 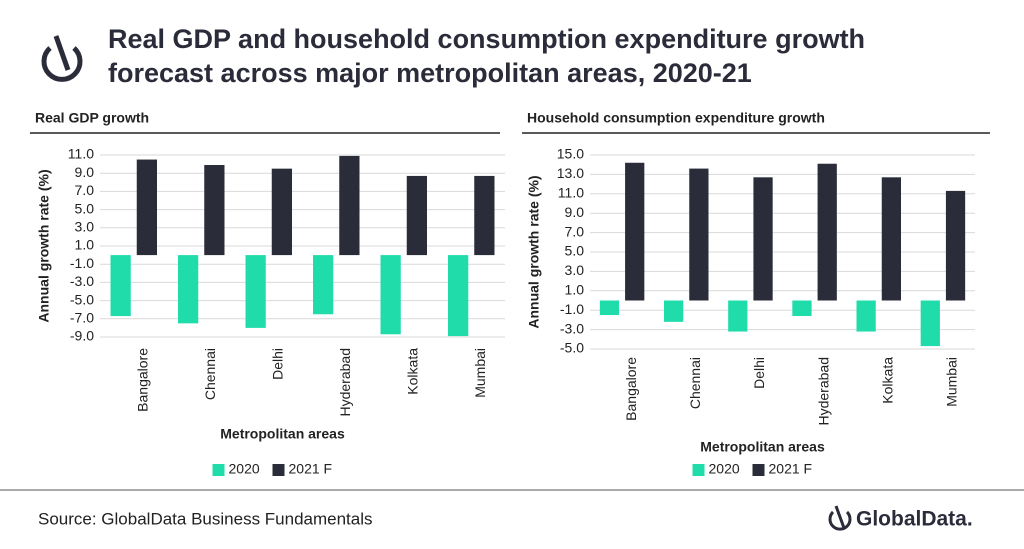 I want to click on y-tick-label: 15.0, so click(x=570, y=154).